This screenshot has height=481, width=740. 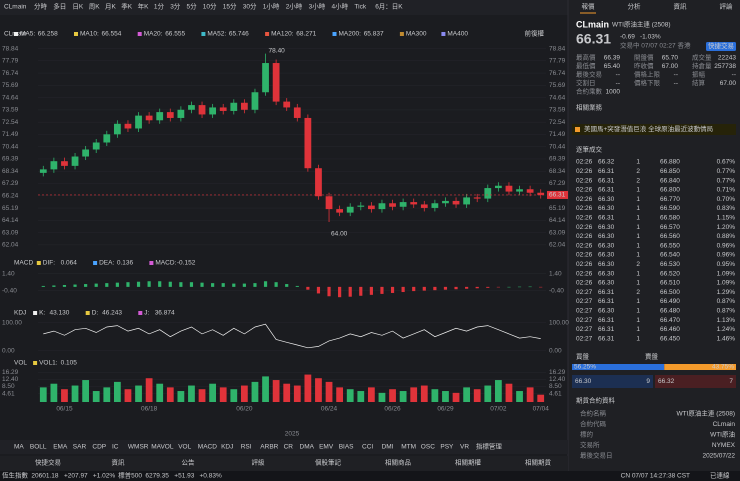 What do you see at coordinates (80, 447) in the screenshot?
I see `indicator-tab: SAR` at bounding box center [80, 447].